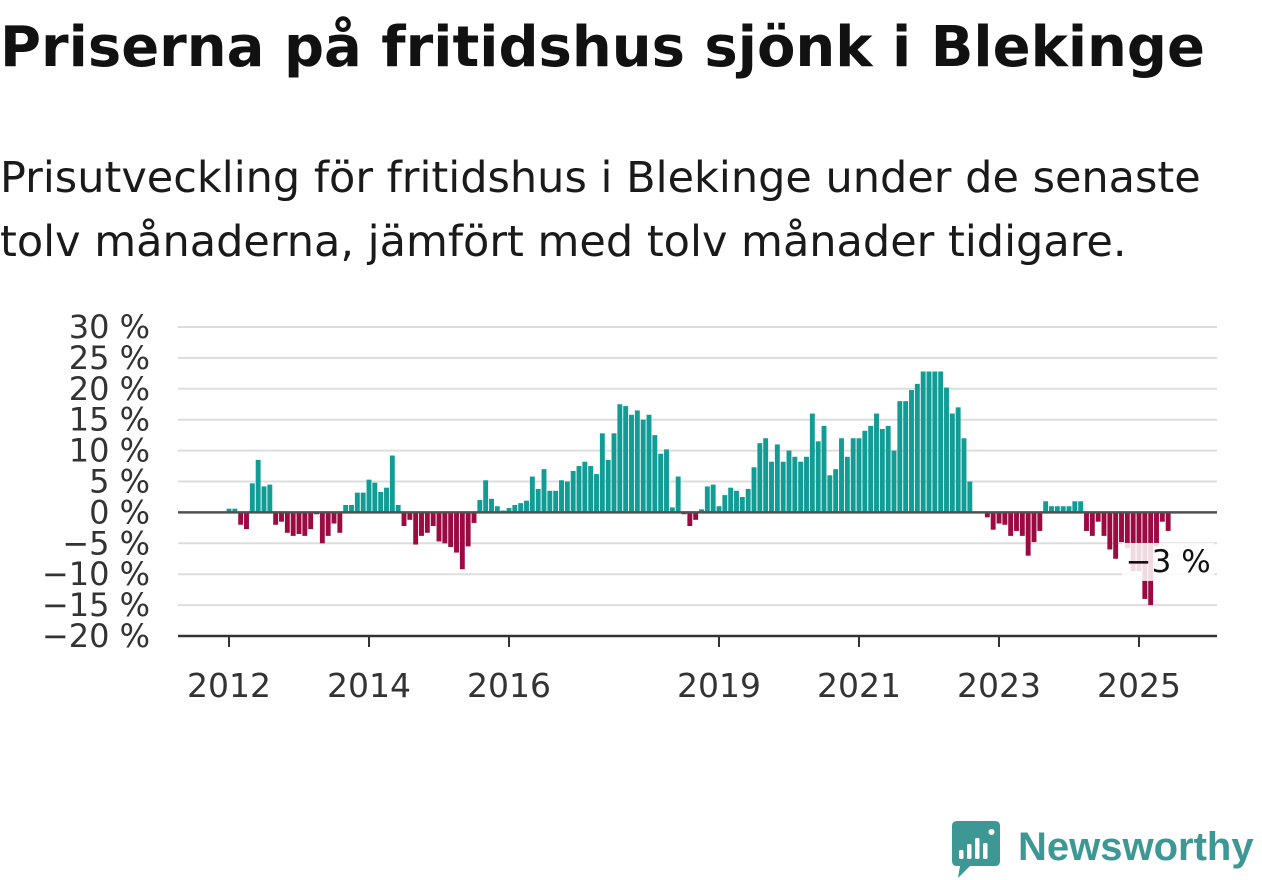  What do you see at coordinates (719, 685) in the screenshot?
I see `x-tick-label: 2019` at bounding box center [719, 685].